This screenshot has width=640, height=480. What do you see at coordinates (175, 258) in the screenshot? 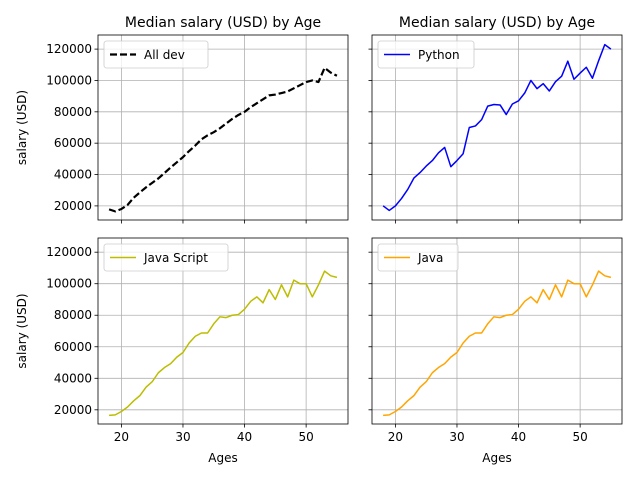
I see `legend-label: Java Script` at bounding box center [175, 258].